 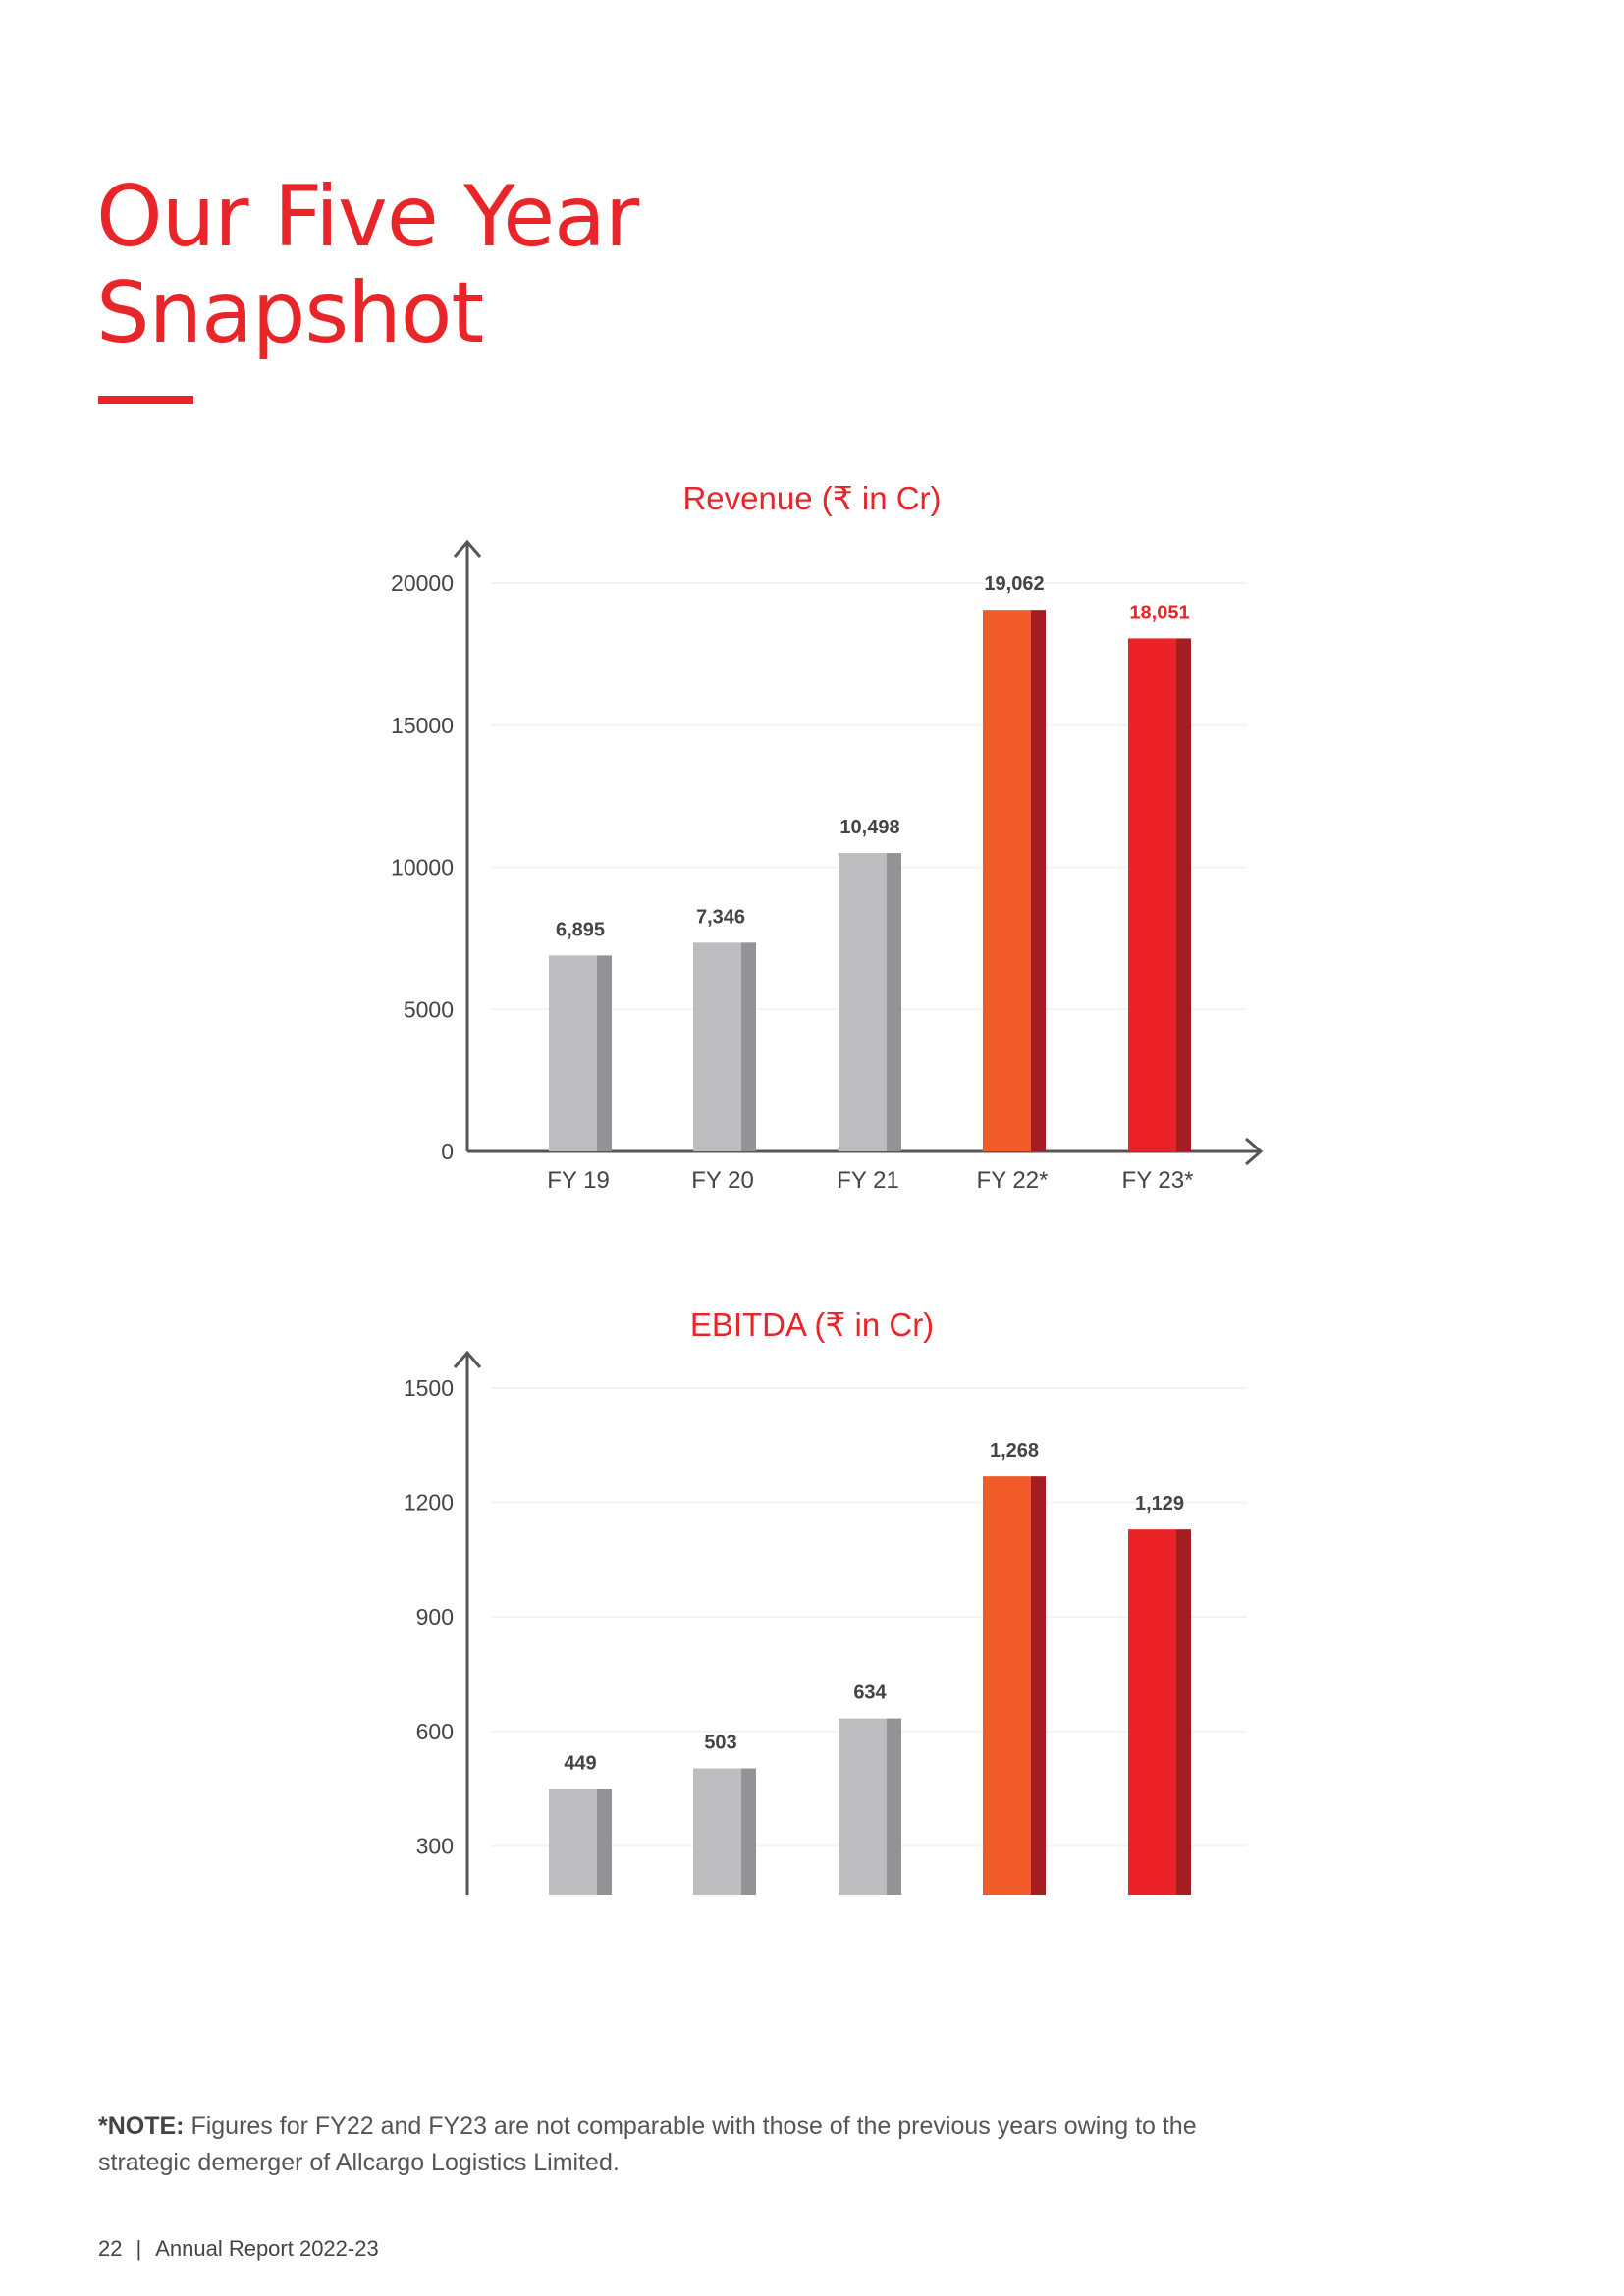 I want to click on x-tick-label: FY 19, so click(x=578, y=1180).